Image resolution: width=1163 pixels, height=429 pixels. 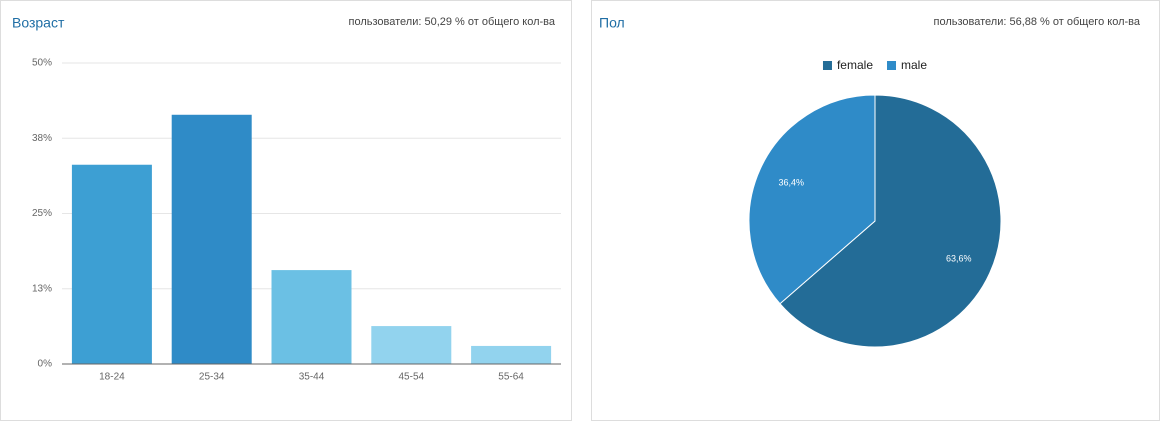 I want to click on chart-title: Пол, so click(x=612, y=23).